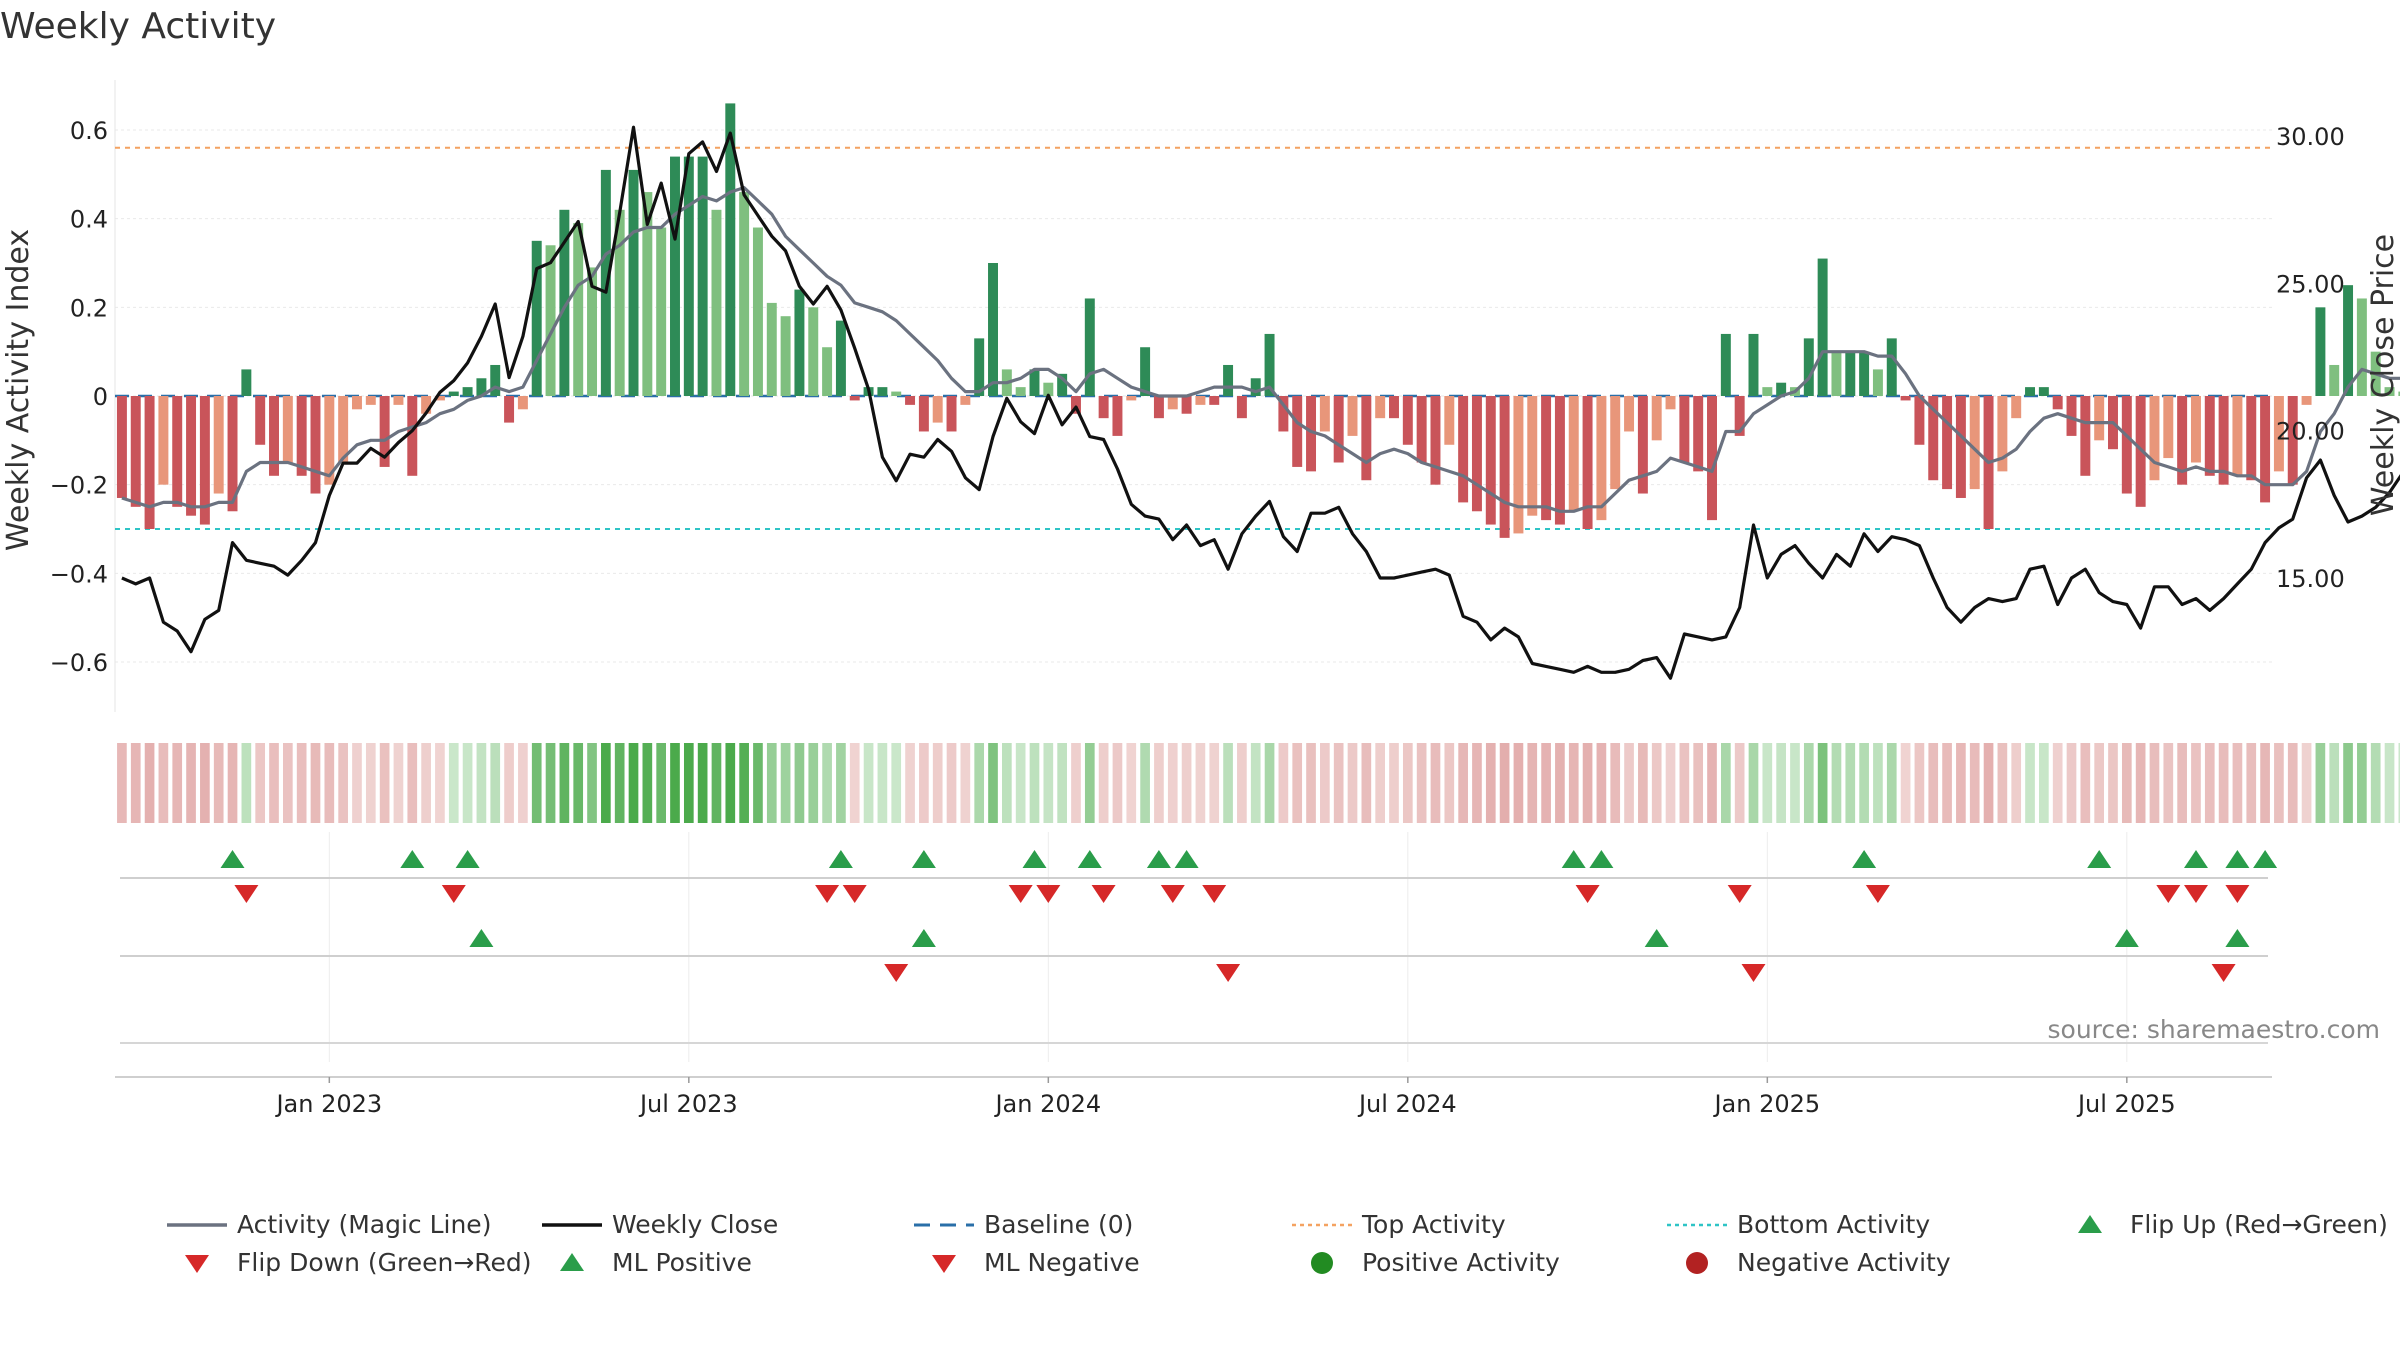  What do you see at coordinates (2310, 284) in the screenshot?
I see `right-tick-label: 25.00` at bounding box center [2310, 284].